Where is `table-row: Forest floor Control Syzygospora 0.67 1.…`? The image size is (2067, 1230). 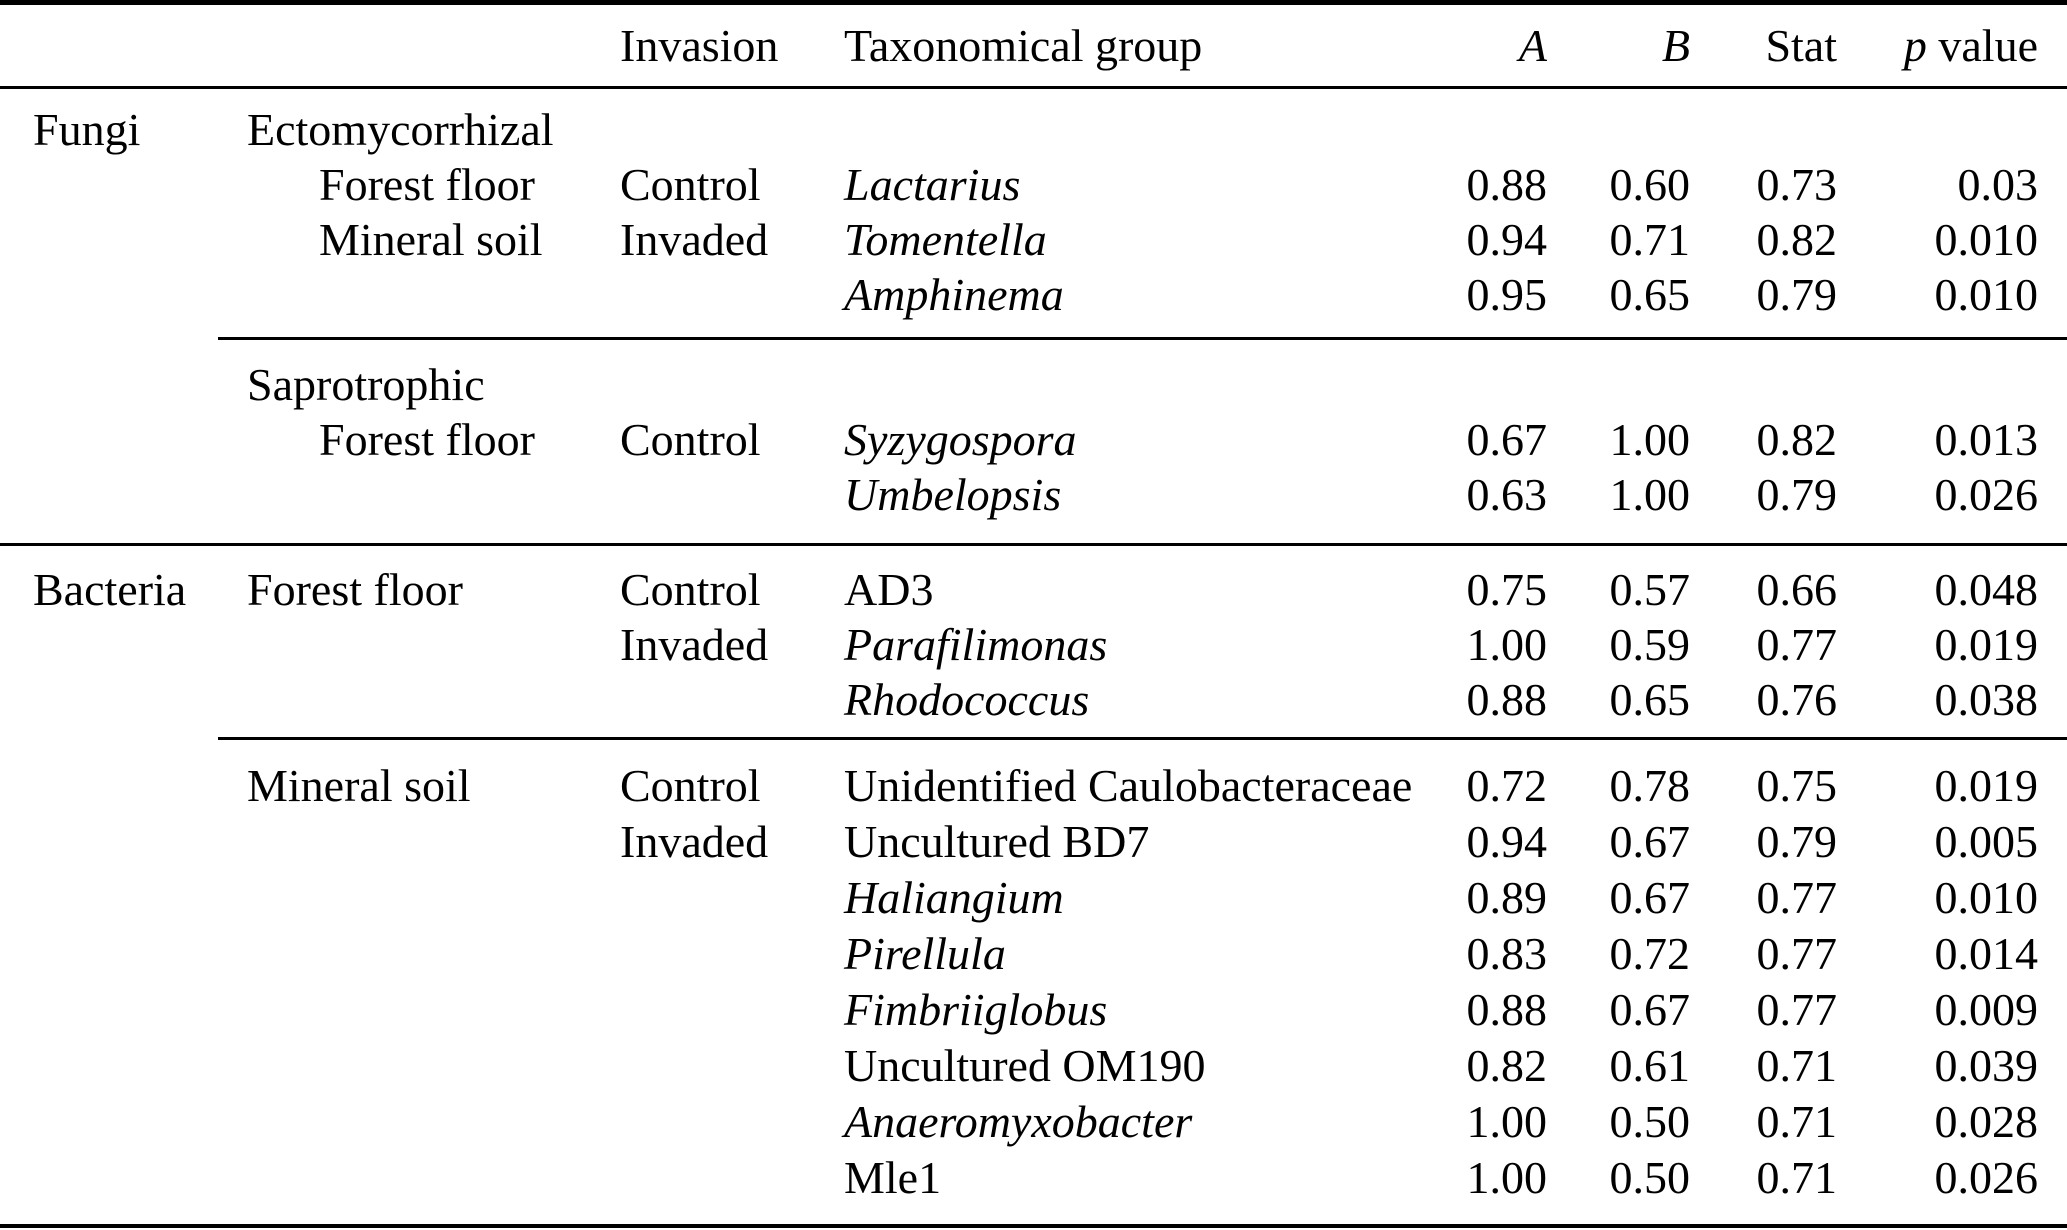 table-row: Forest floor Control Syzygospora 0.67 1.… is located at coordinates (1033, 439).